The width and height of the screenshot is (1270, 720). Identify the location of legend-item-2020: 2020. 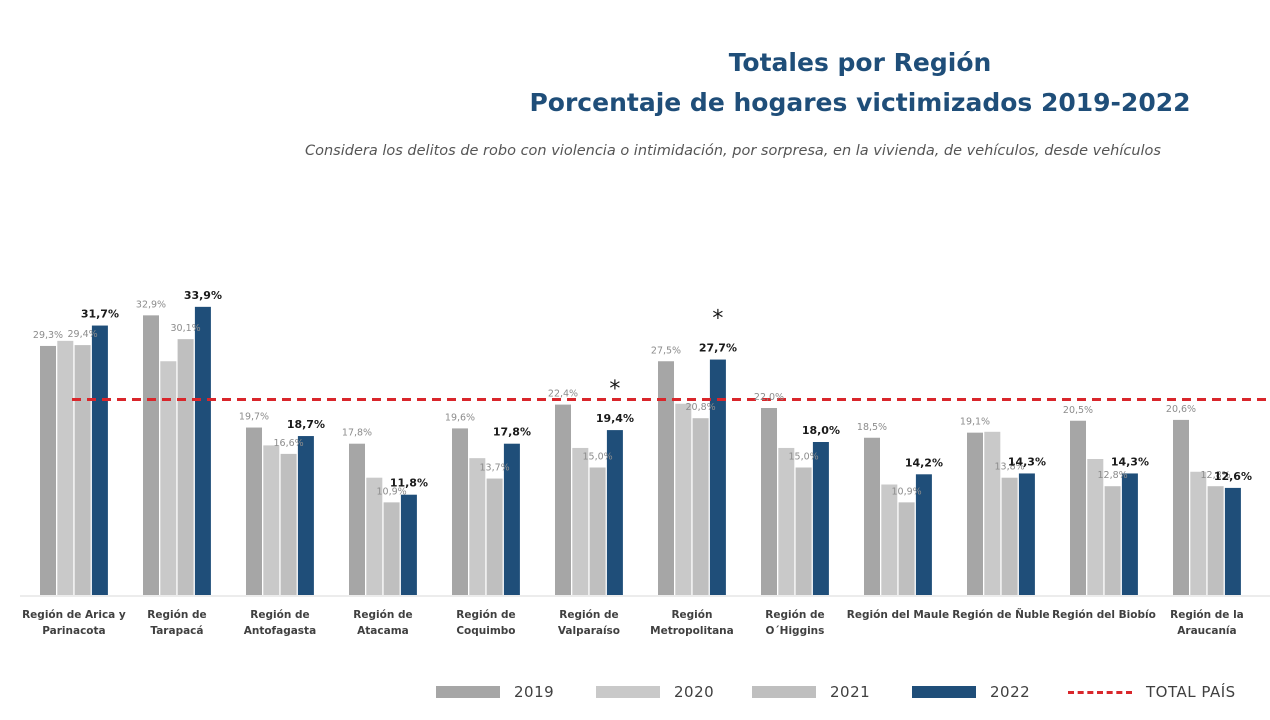
(655, 692).